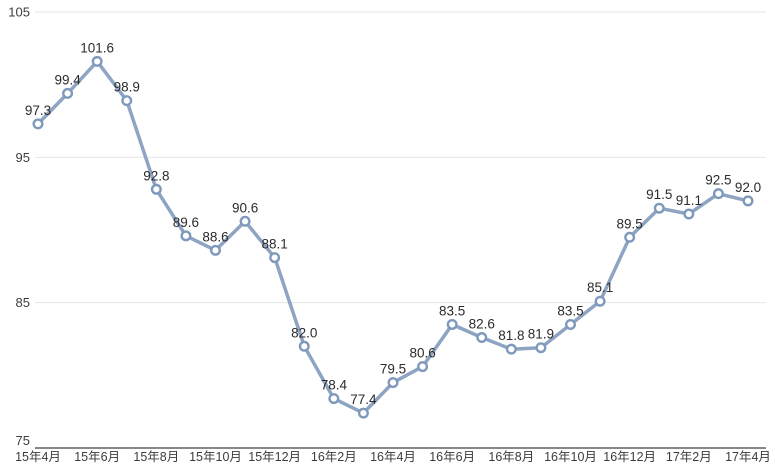 The image size is (775, 472). Describe the element at coordinates (156, 175) in the screenshot. I see `data-point-label: 92.8` at that location.